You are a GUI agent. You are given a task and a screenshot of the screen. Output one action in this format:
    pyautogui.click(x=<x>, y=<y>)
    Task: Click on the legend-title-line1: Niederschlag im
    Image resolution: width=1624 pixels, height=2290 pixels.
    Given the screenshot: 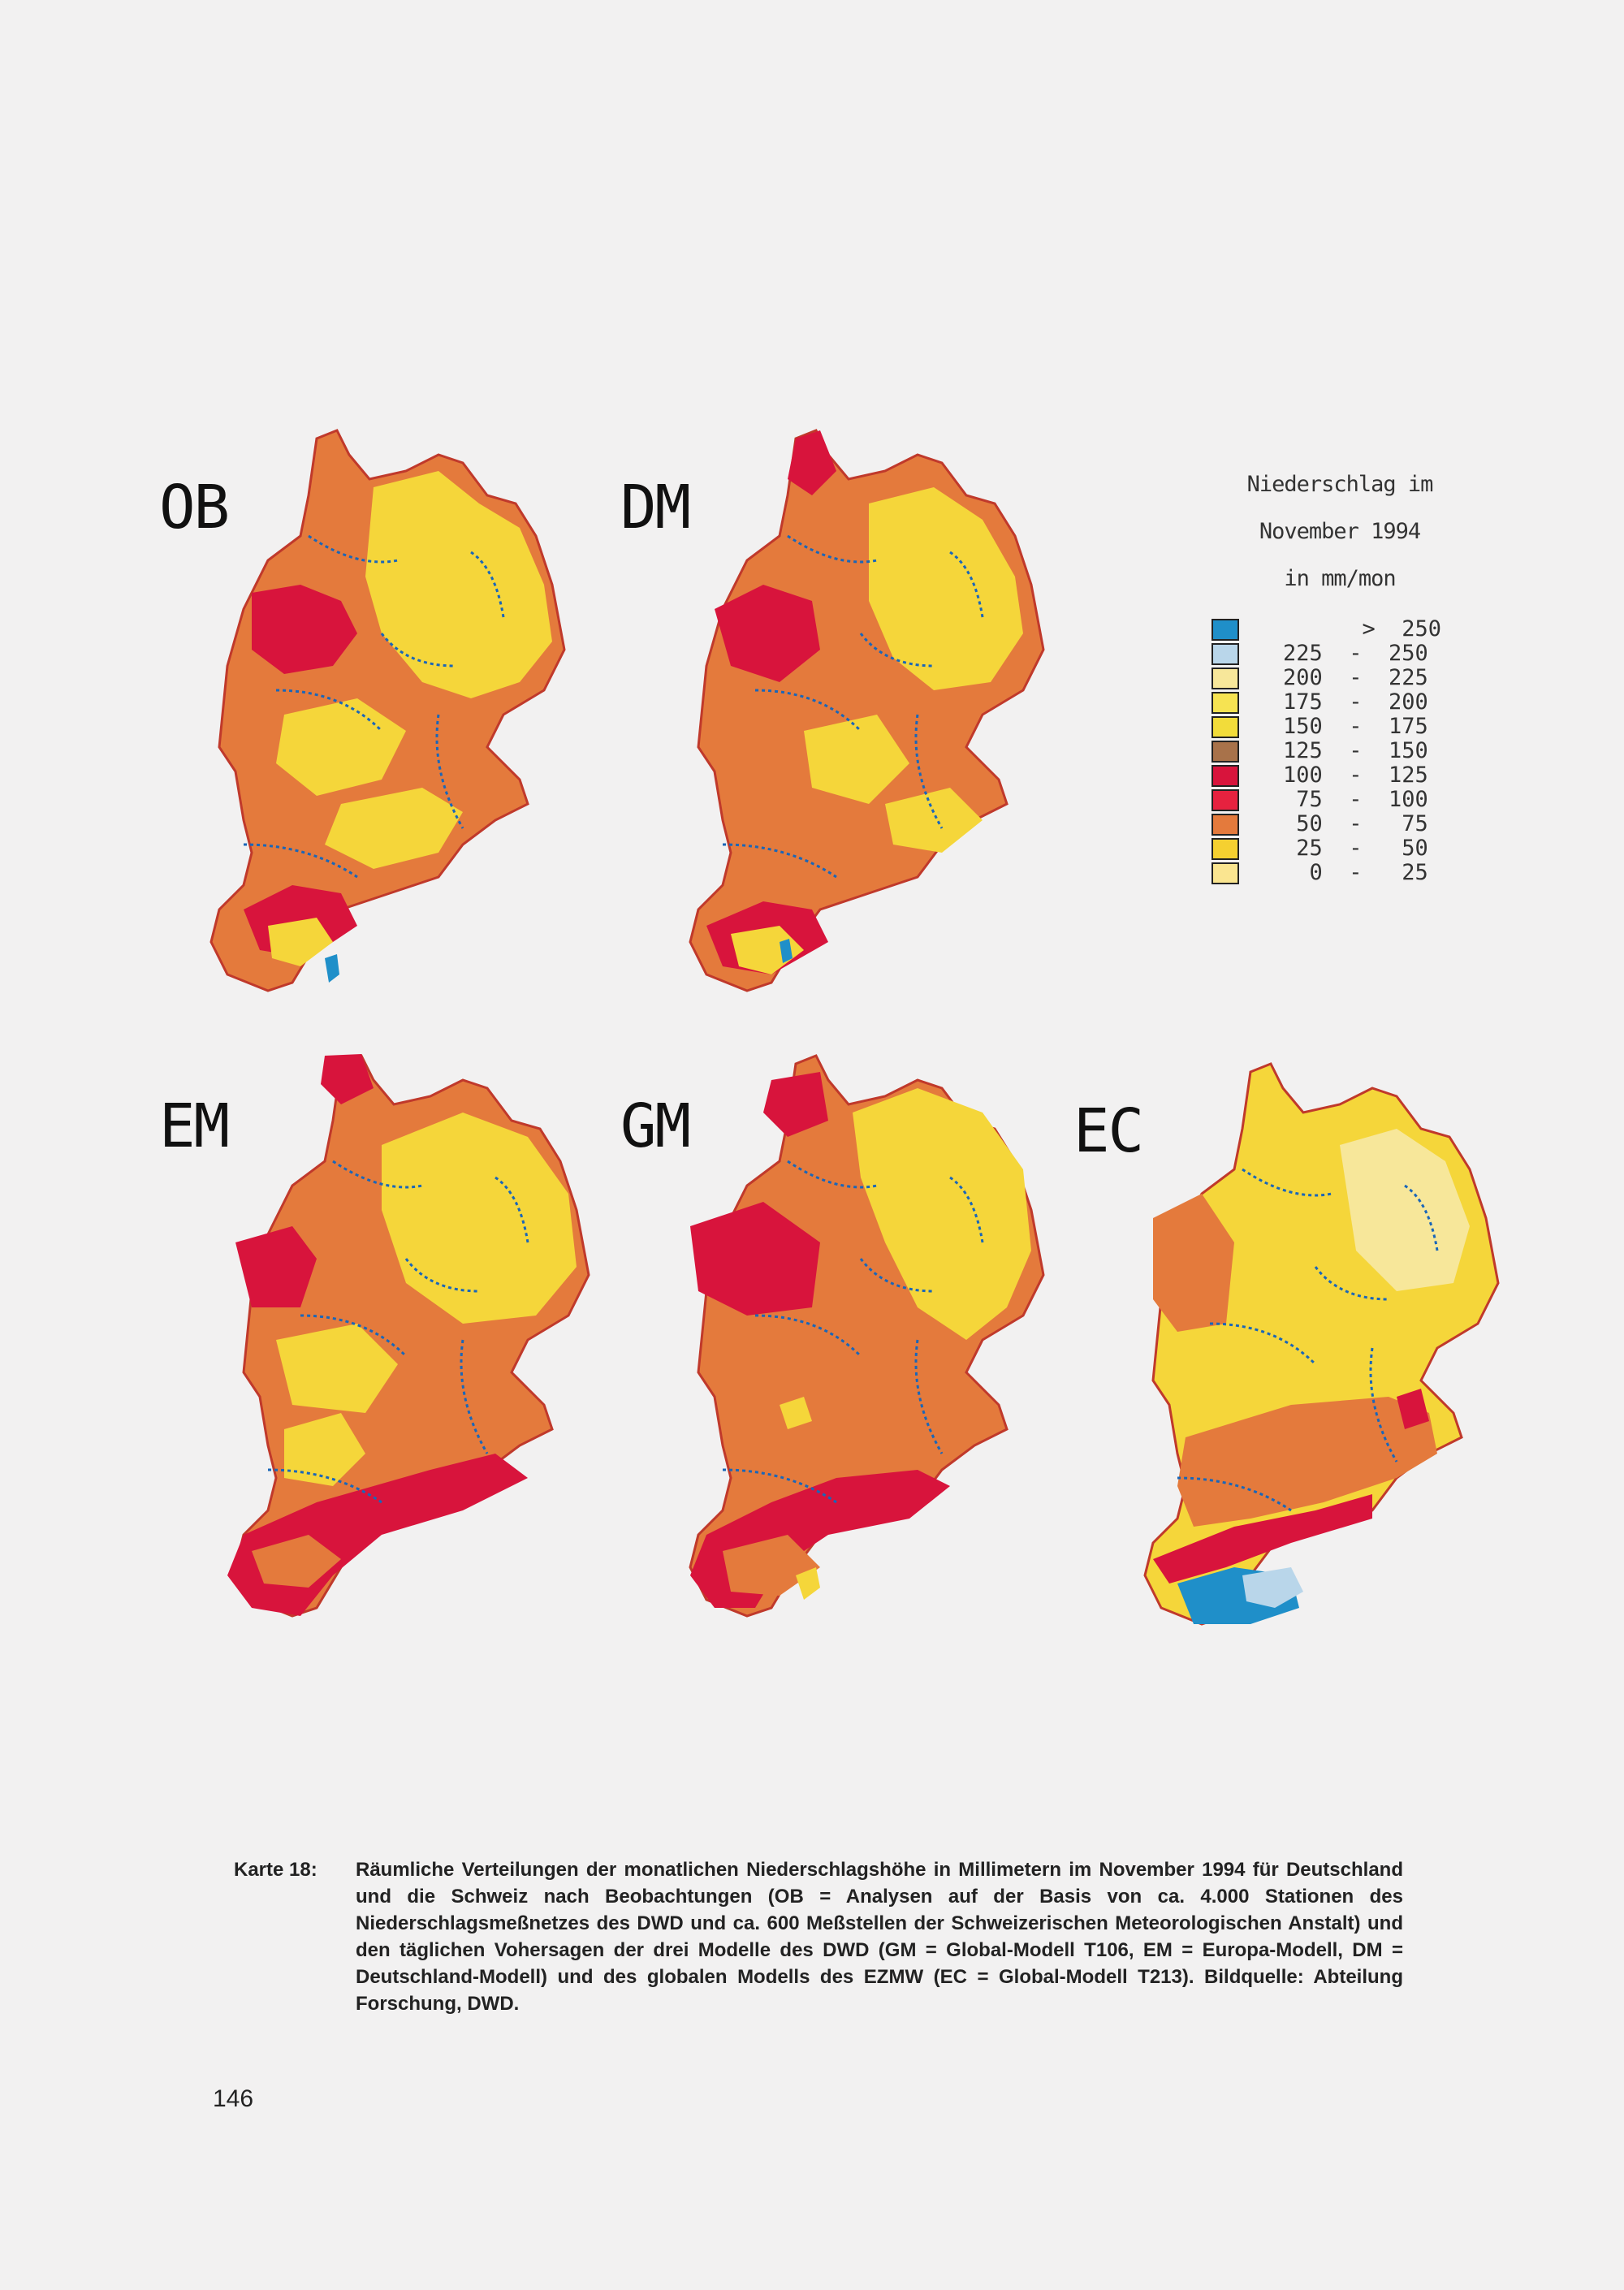 What is the action you would take?
    pyautogui.click(x=1340, y=484)
    